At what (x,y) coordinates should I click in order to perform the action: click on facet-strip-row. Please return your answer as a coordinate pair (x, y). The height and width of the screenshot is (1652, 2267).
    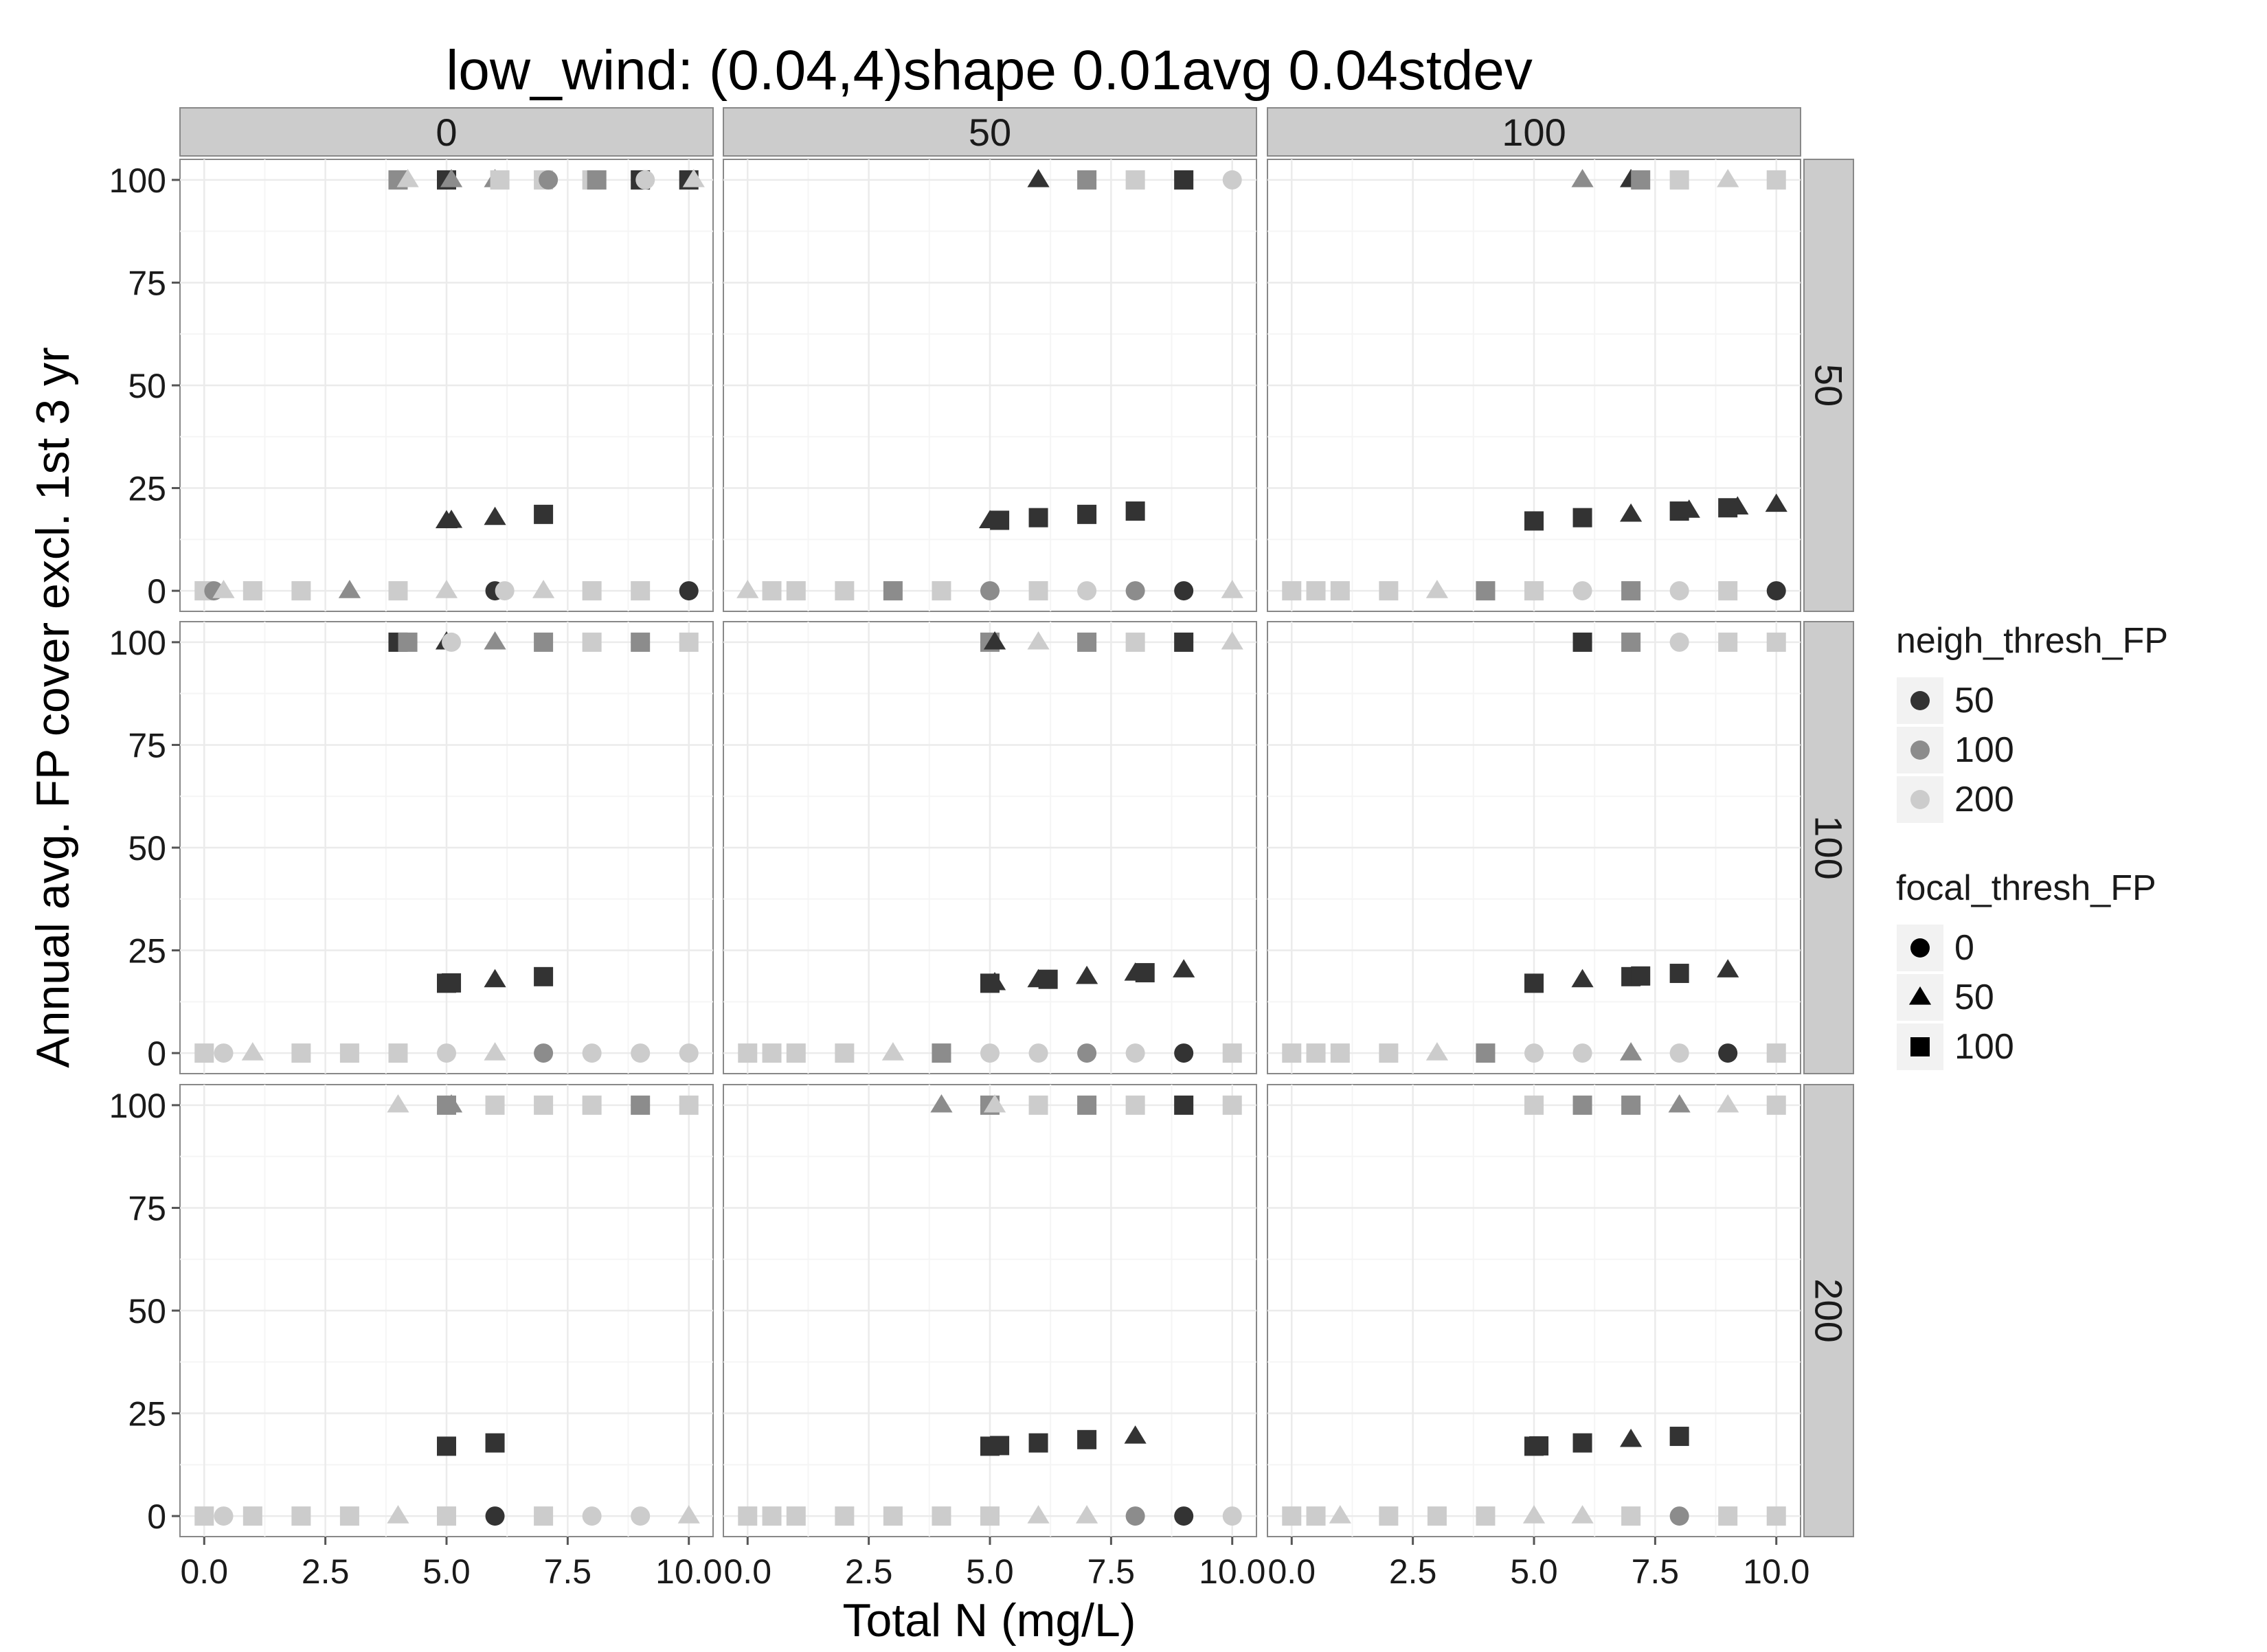
    Looking at the image, I should click on (1829, 847).